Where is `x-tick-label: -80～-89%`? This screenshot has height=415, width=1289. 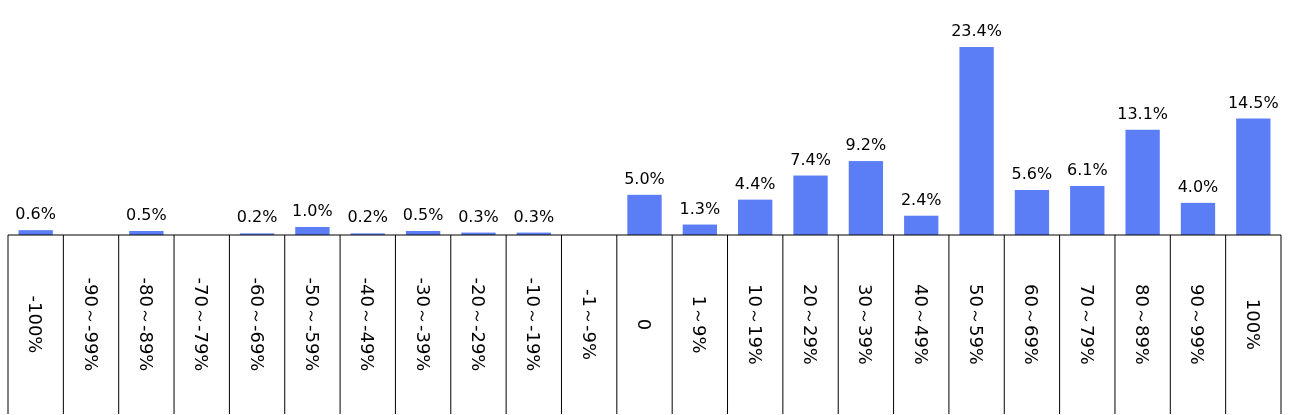 x-tick-label: -80～-89% is located at coordinates (146, 324).